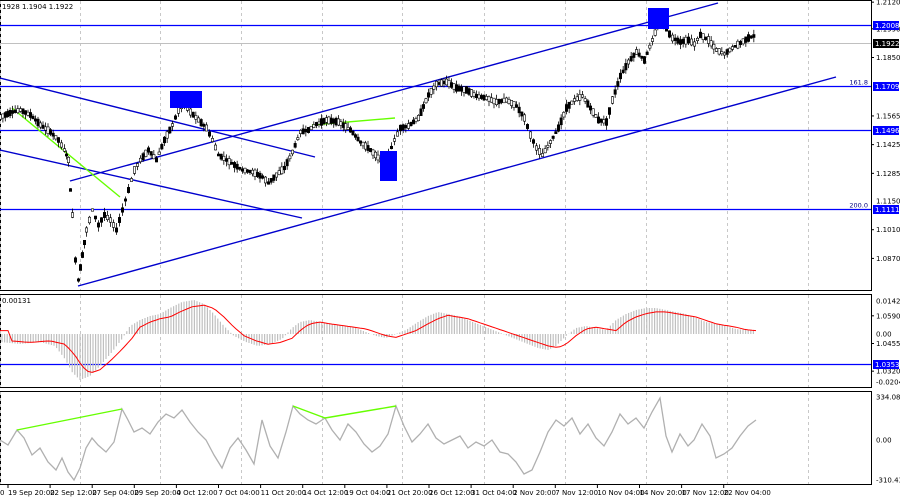 This screenshot has height=500, width=900. Describe the element at coordinates (888, 316) in the screenshot. I see `price-tick-label: 1.0590` at that location.